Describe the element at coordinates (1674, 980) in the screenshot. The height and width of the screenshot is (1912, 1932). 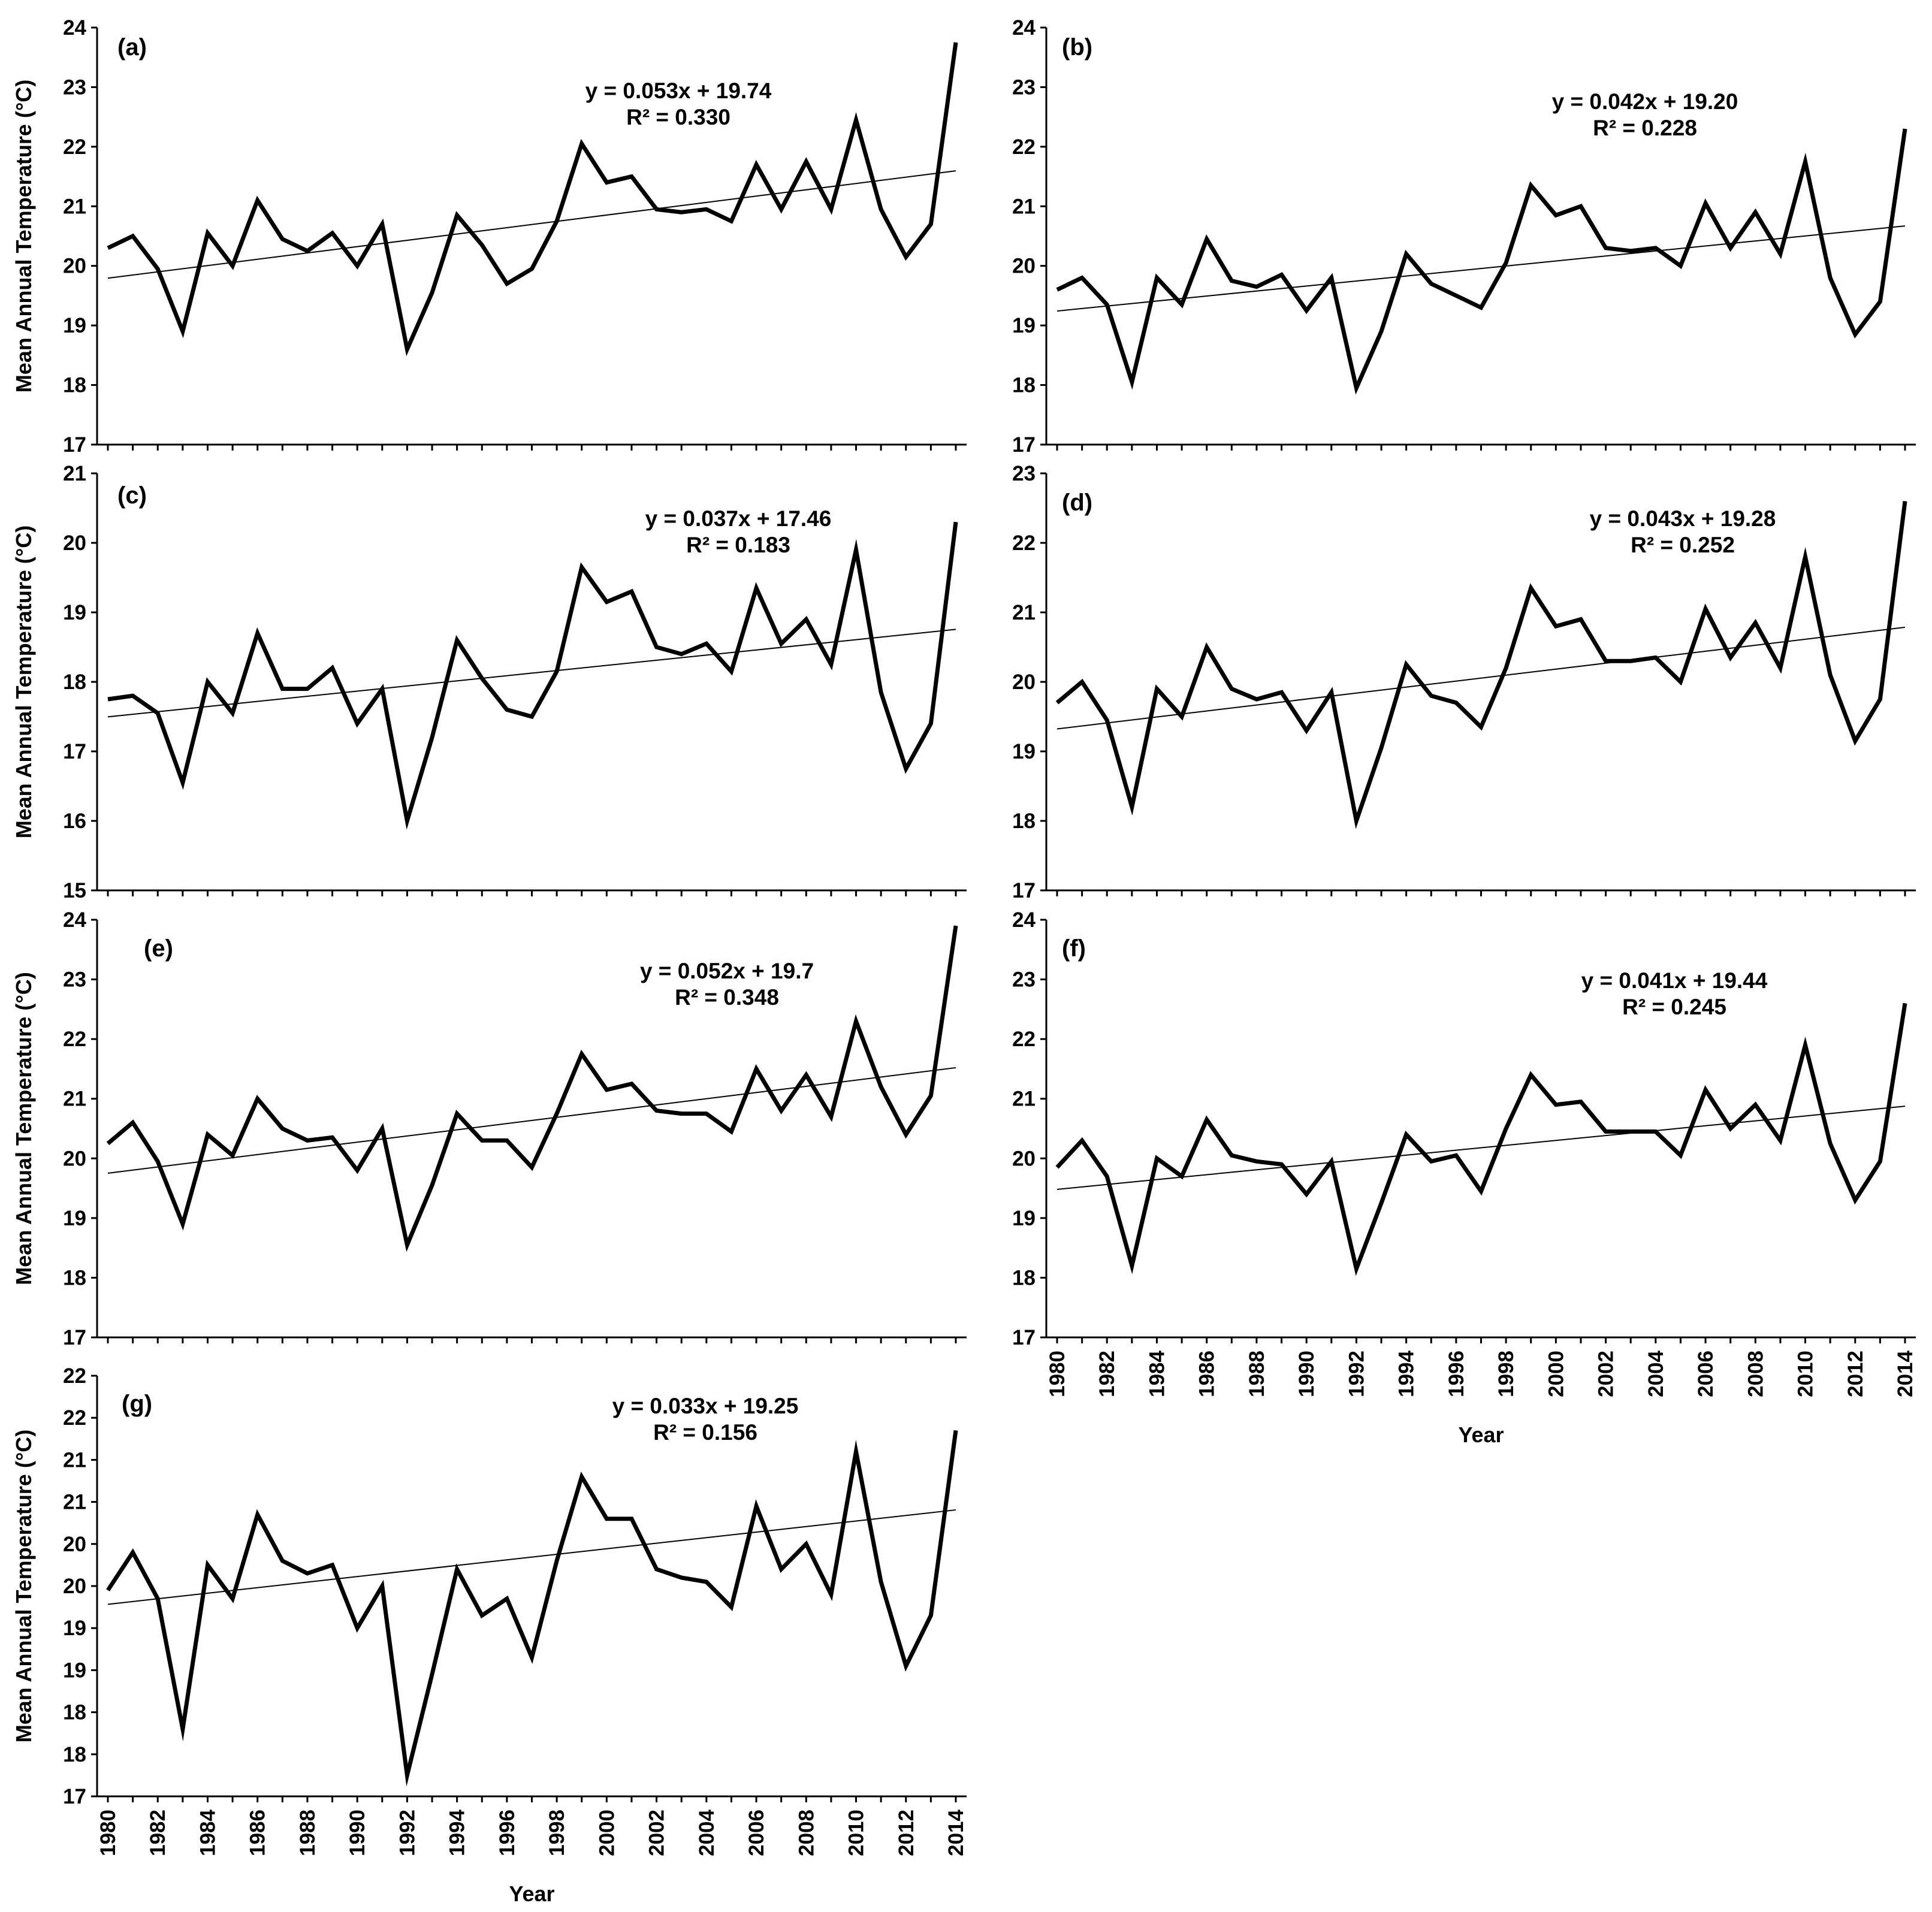
I see `regression-equation: y = 0.041x + 19.44` at that location.